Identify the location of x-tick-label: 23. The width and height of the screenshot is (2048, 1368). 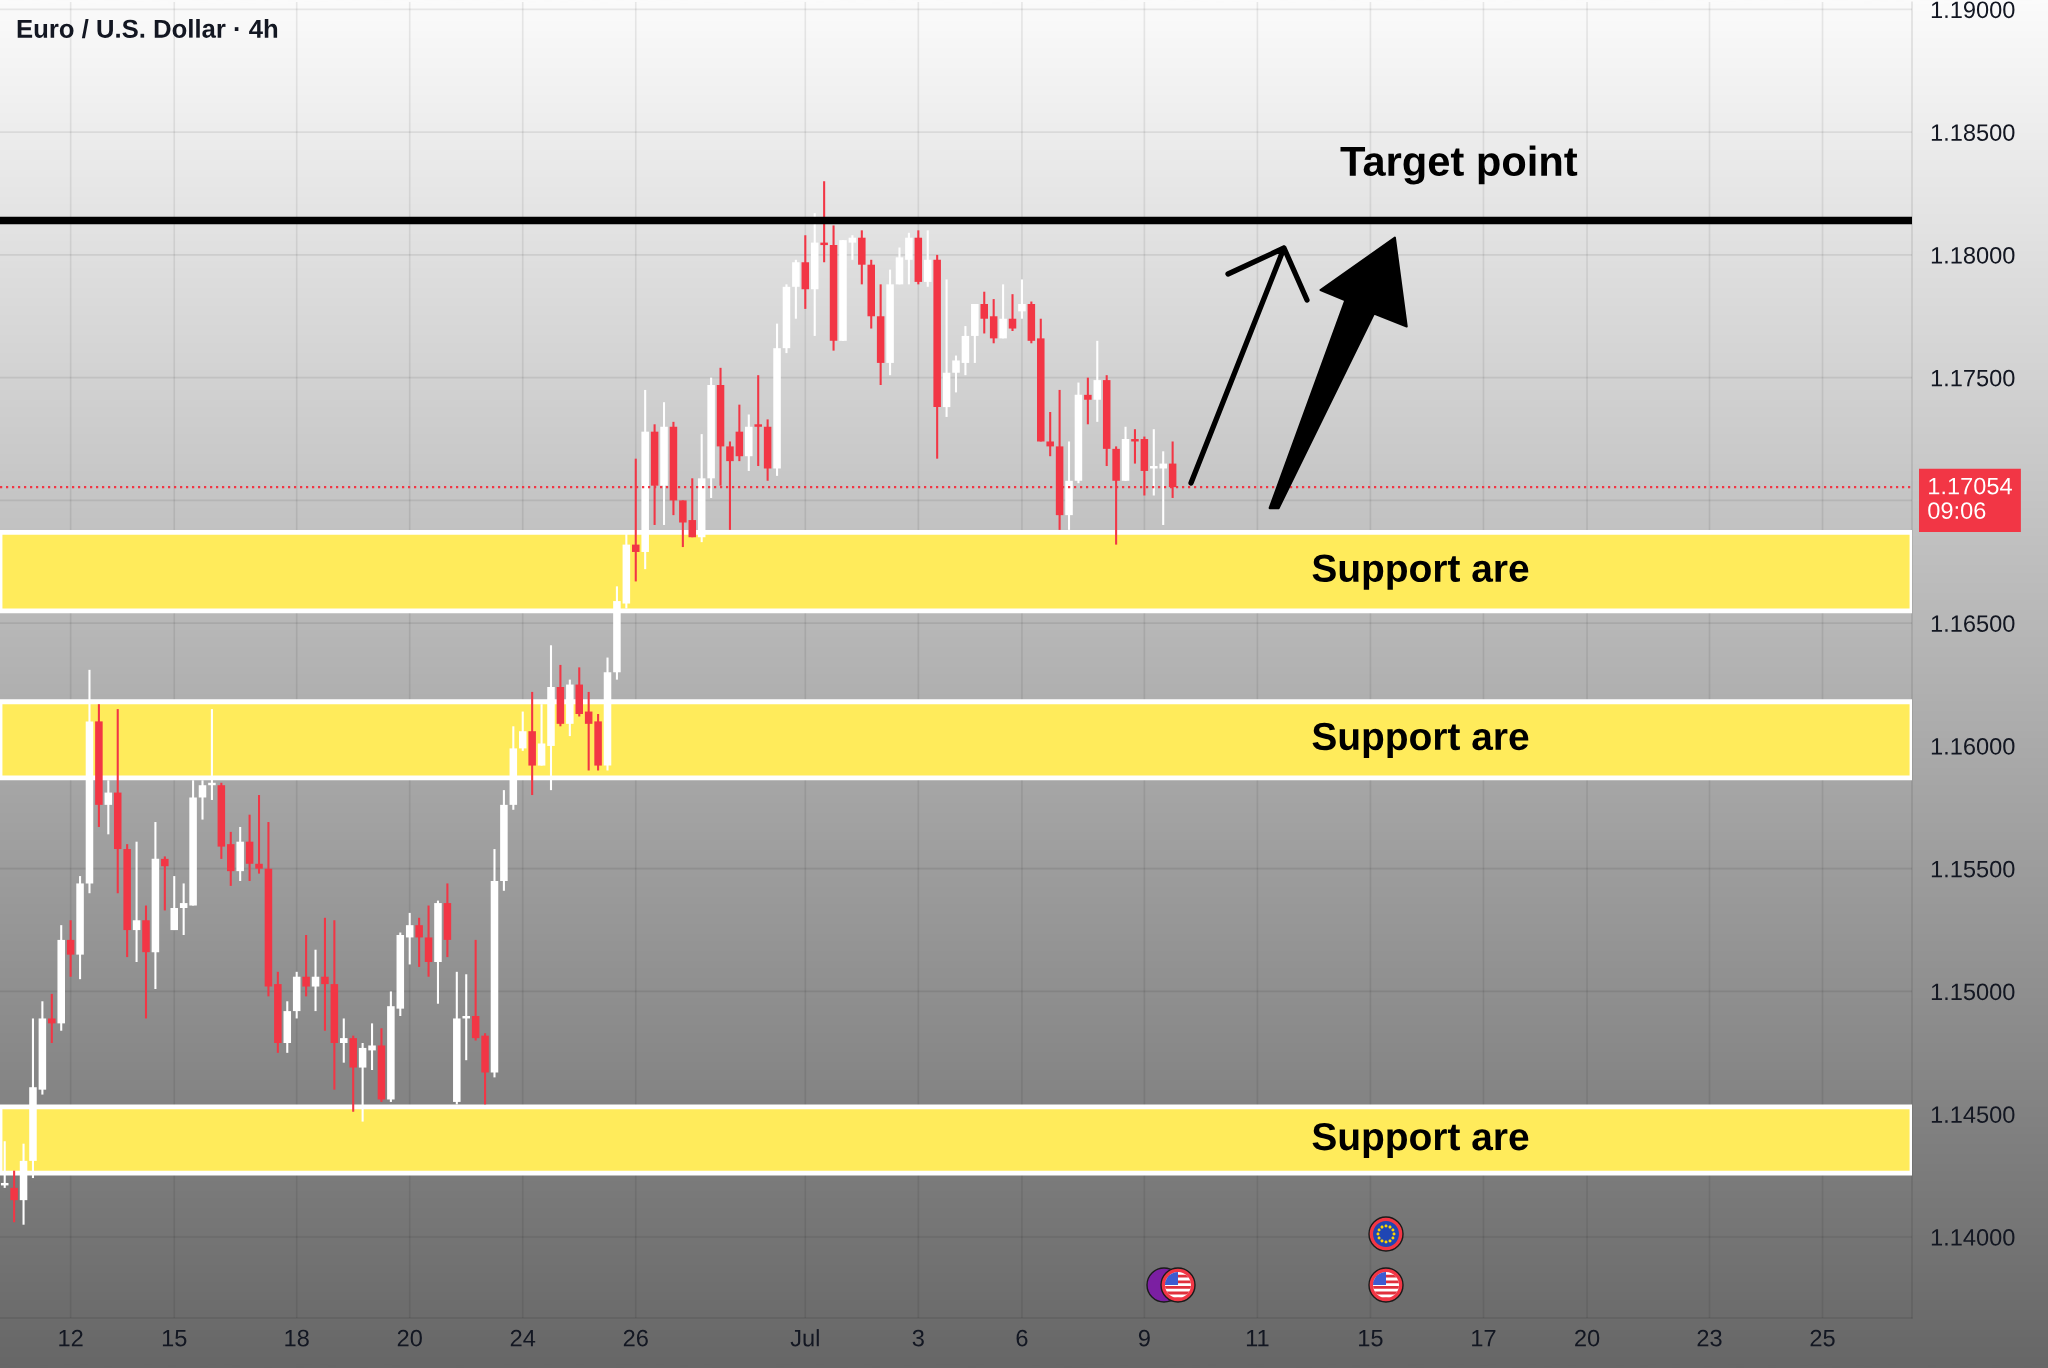
(1709, 1338).